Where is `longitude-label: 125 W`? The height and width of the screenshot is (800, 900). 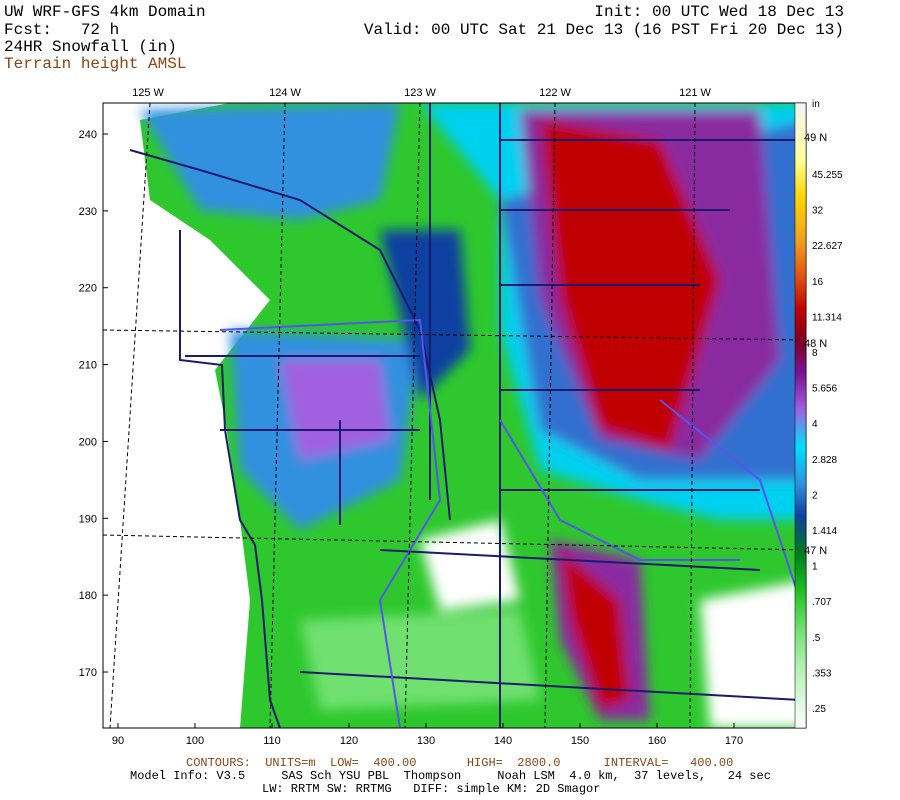
longitude-label: 125 W is located at coordinates (148, 93).